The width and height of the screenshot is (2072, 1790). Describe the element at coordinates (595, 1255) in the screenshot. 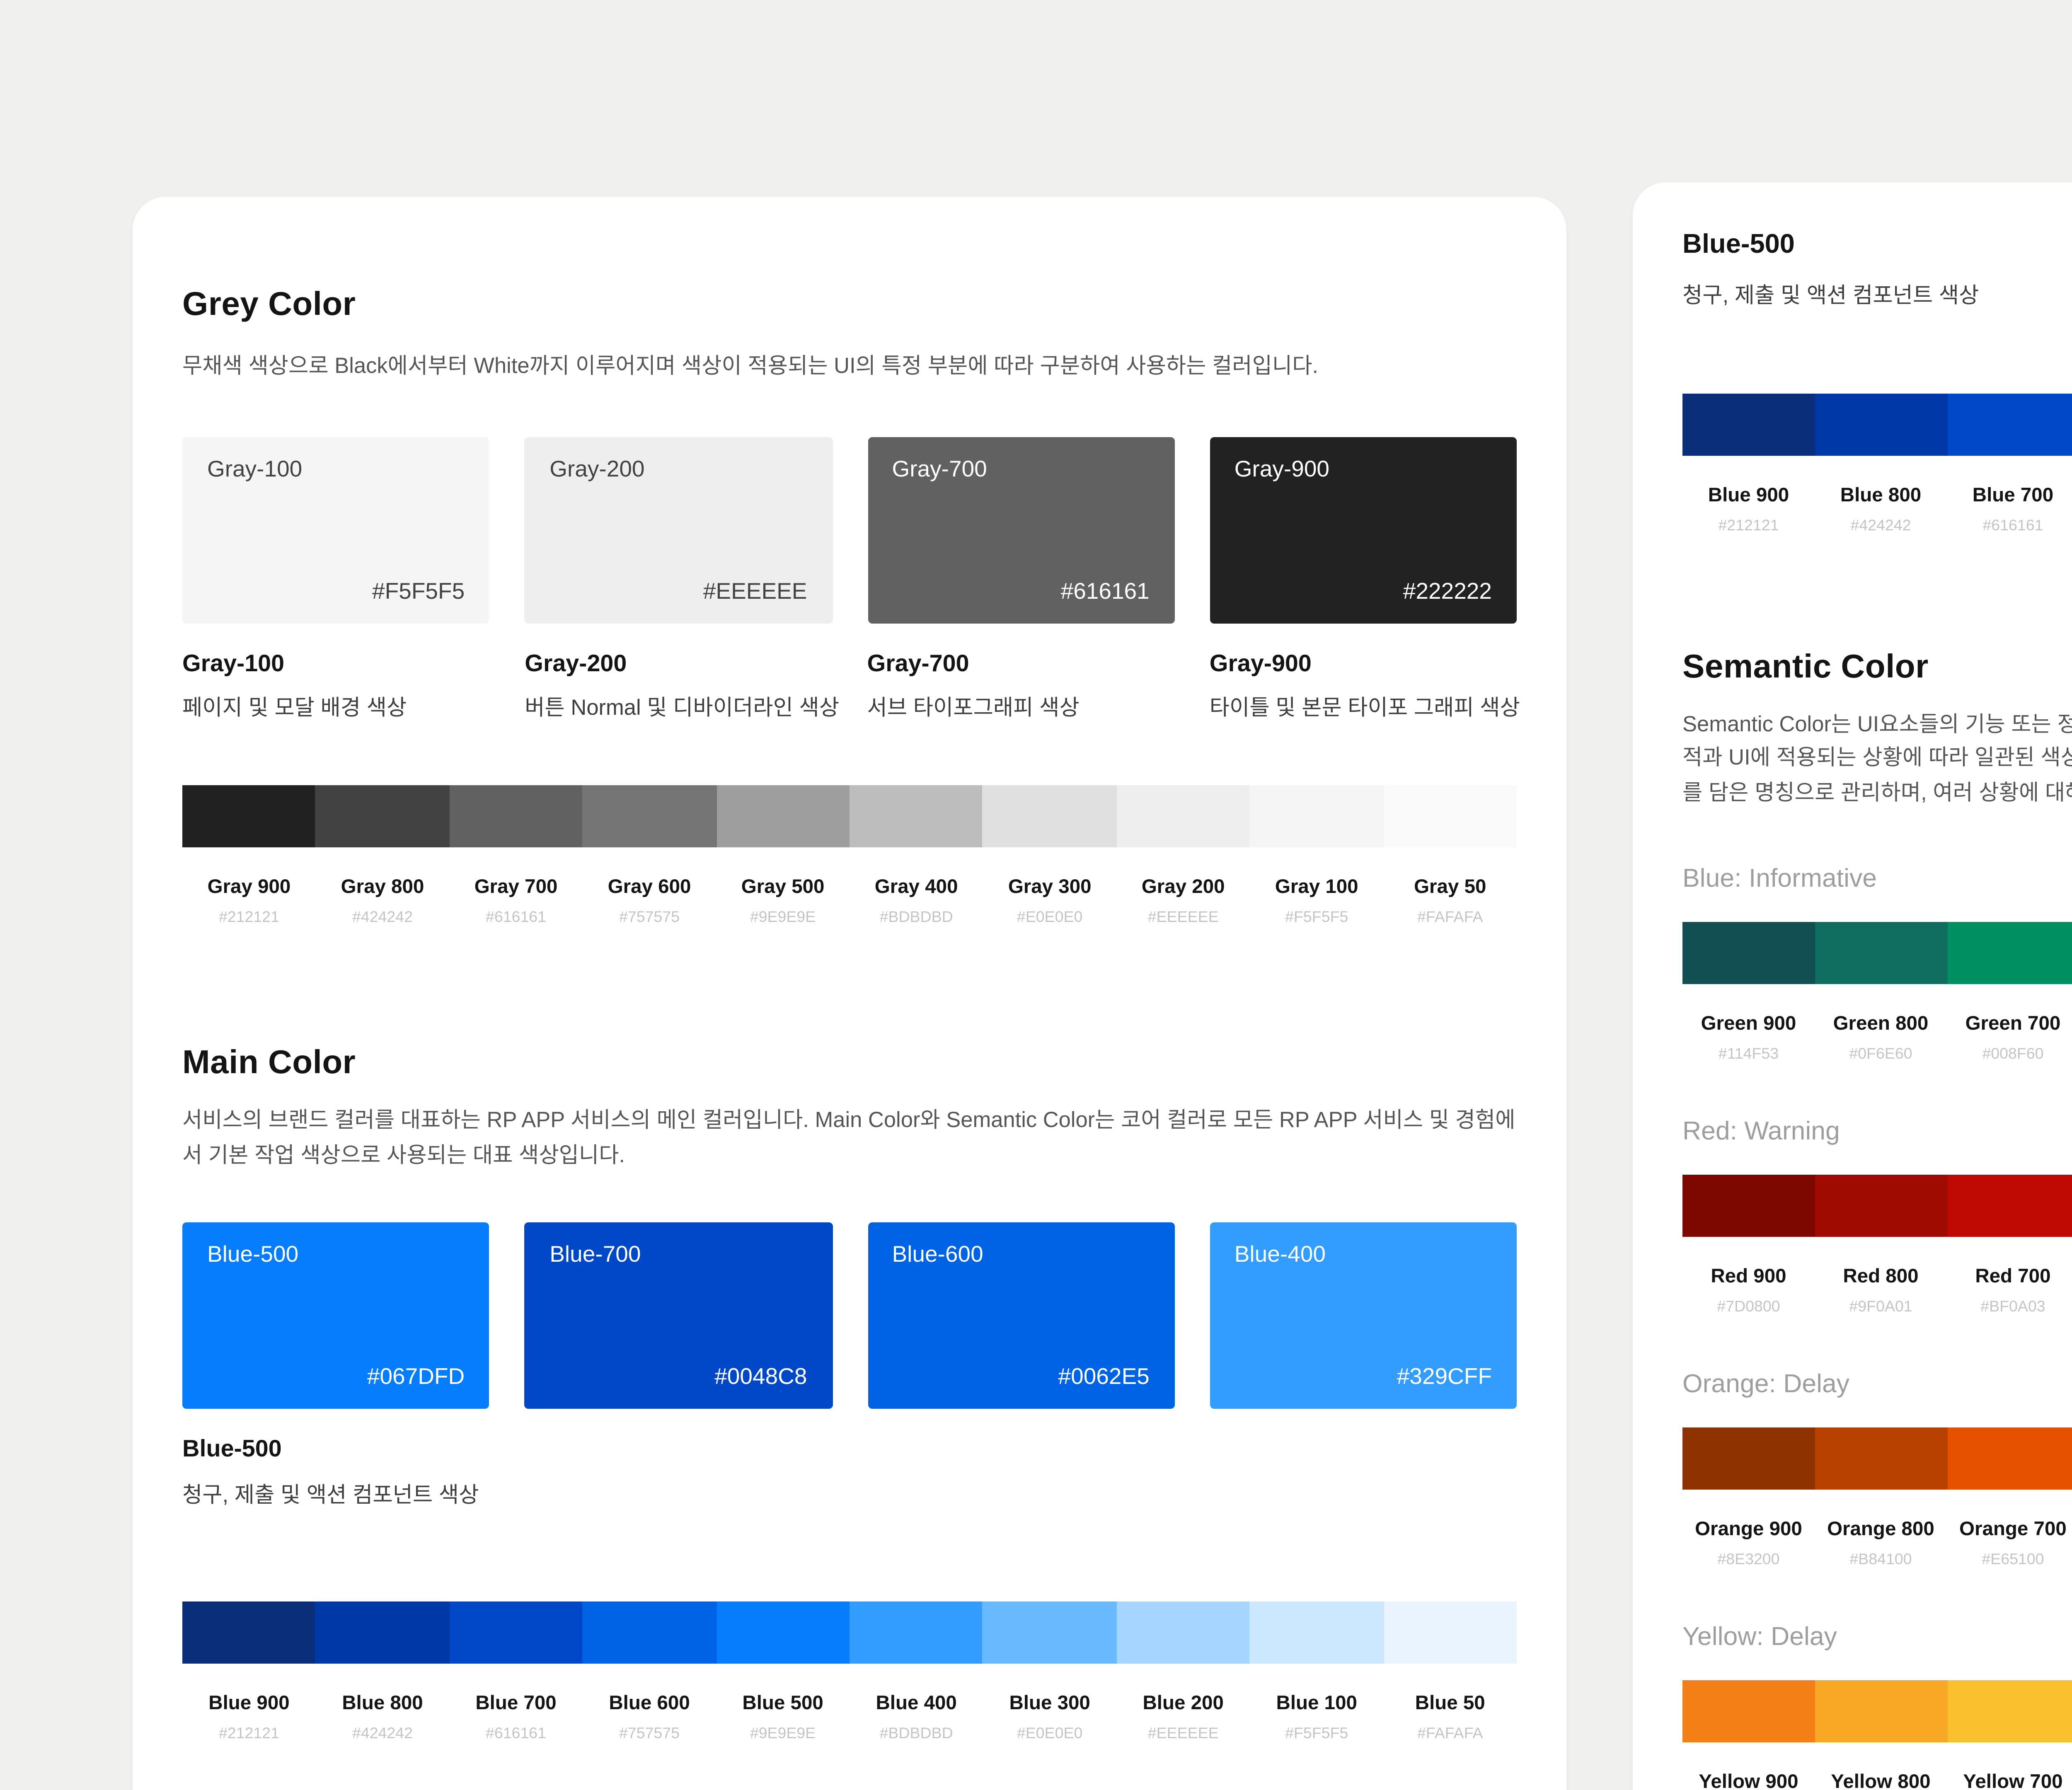

I see `color-card-name: Blue-700` at that location.